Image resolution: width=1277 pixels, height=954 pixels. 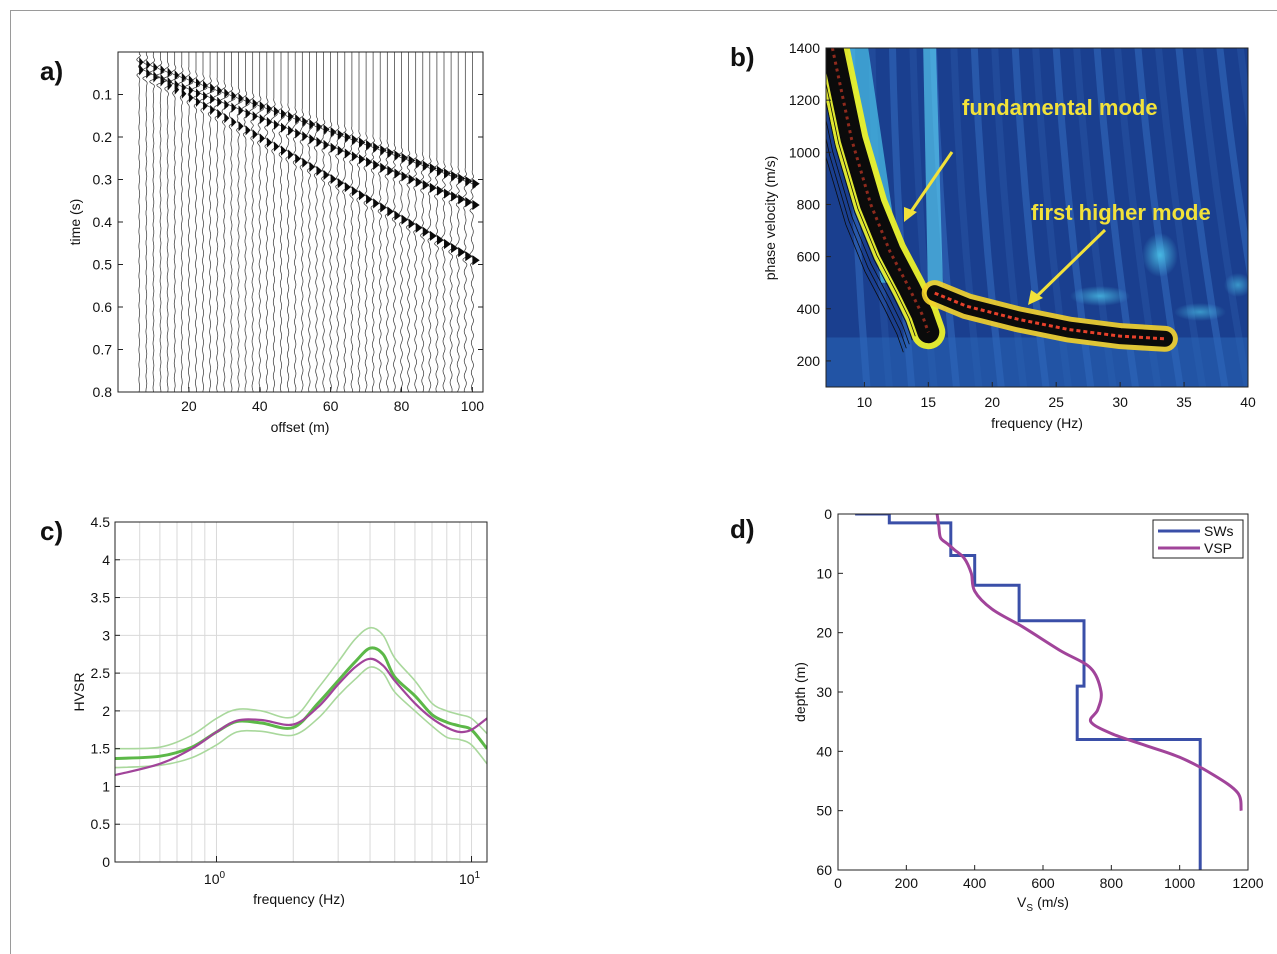 What do you see at coordinates (1028, 692) in the screenshot?
I see `sws-profile-line` at bounding box center [1028, 692].